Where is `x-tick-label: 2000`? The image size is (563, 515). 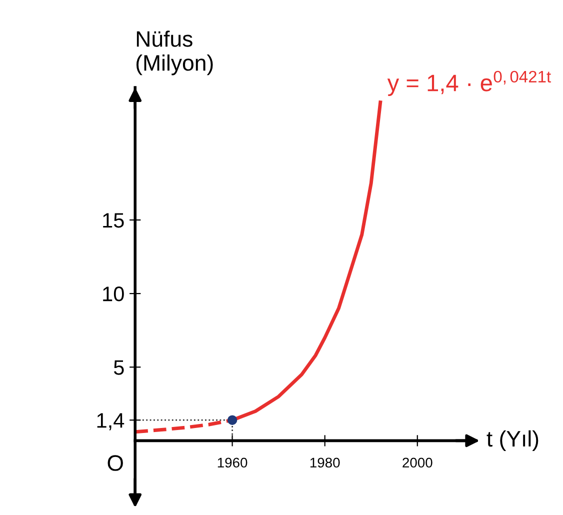
x-tick-label: 2000 is located at coordinates (417, 463).